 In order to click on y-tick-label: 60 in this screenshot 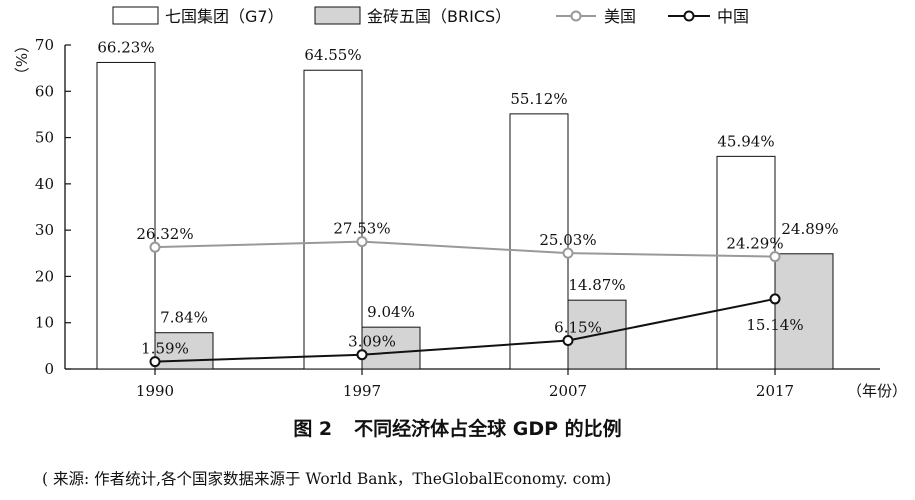, I will do `click(44, 91)`.